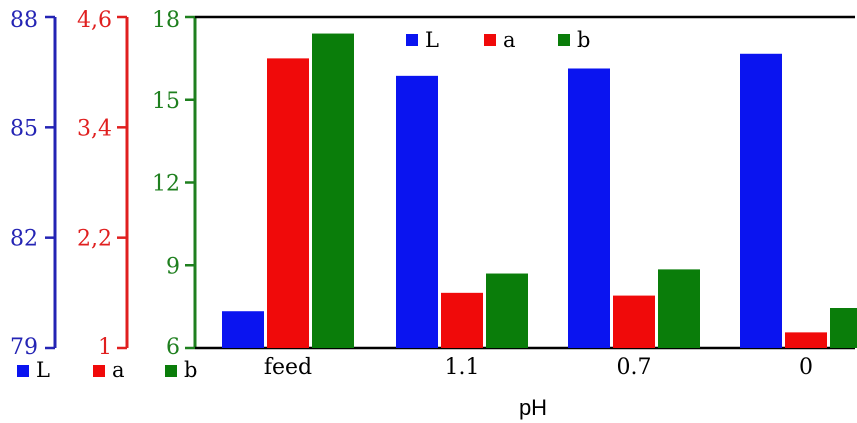 The image size is (857, 423). What do you see at coordinates (490, 40) in the screenshot?
I see `legend-top-swatch-a` at bounding box center [490, 40].